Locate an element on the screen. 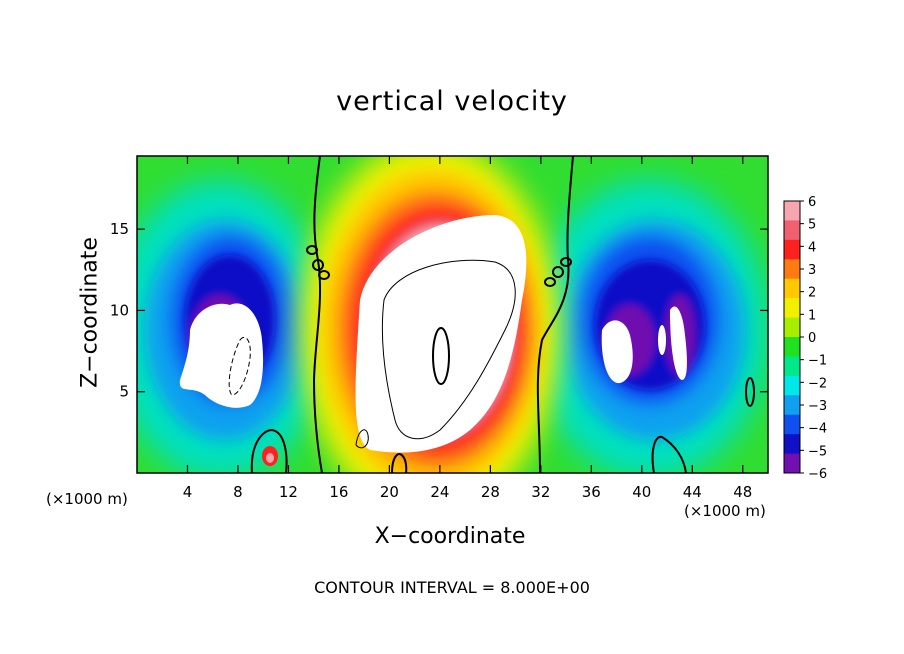 The width and height of the screenshot is (904, 654). x-unit-label-right: (×1000 m) is located at coordinates (725, 511).